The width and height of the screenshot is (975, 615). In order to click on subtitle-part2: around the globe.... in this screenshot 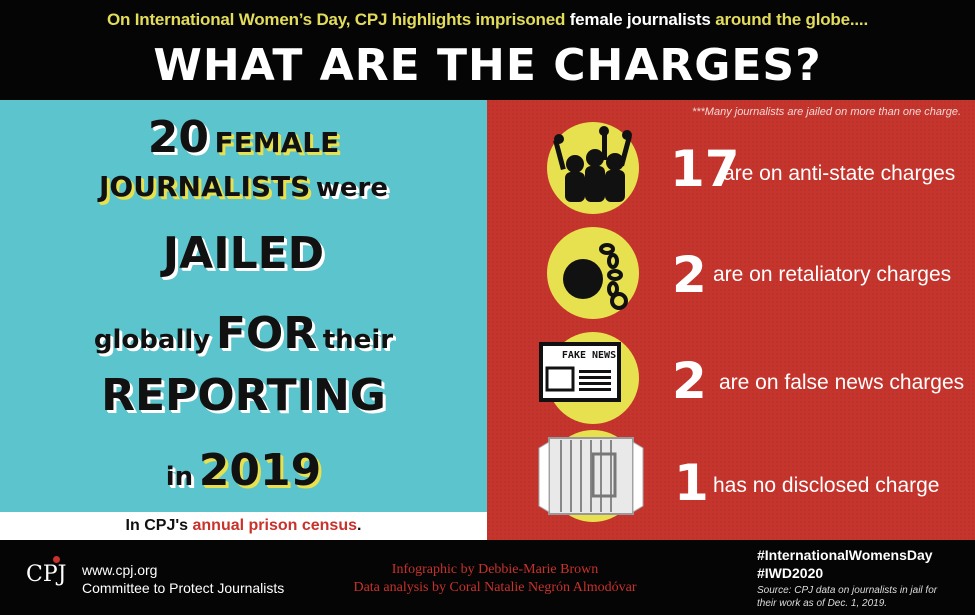, I will do `click(791, 19)`.